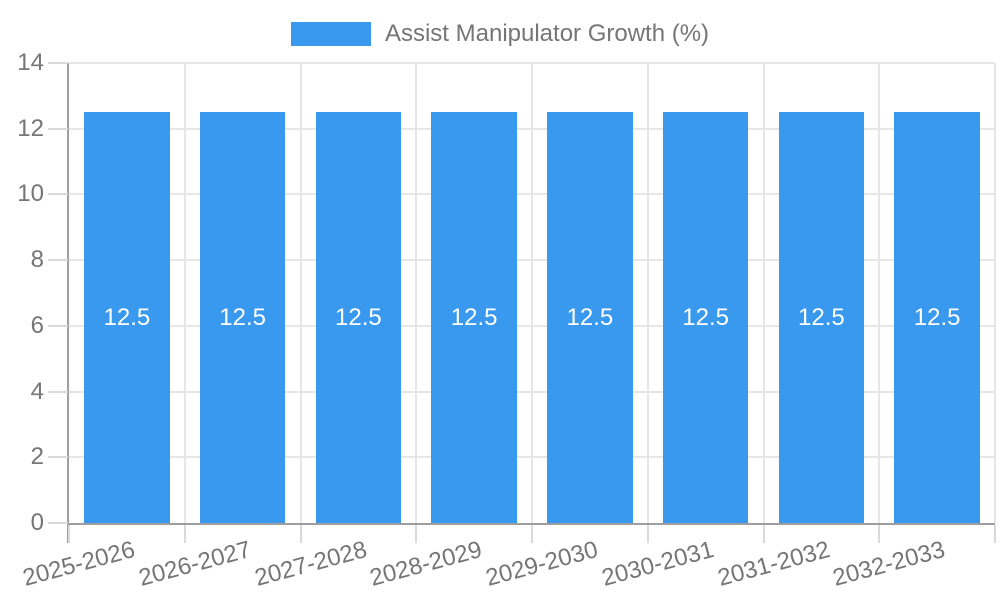  Describe the element at coordinates (547, 33) in the screenshot. I see `legend-label: Assist Manipulator Growth (%)` at that location.